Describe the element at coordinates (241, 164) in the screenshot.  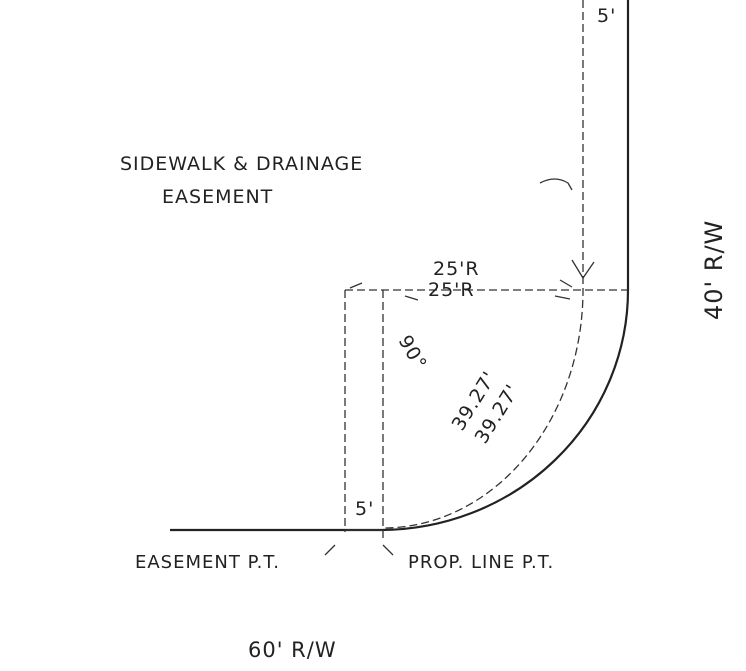
I see `label: SIDEWALK & DRAINAGE` at that location.